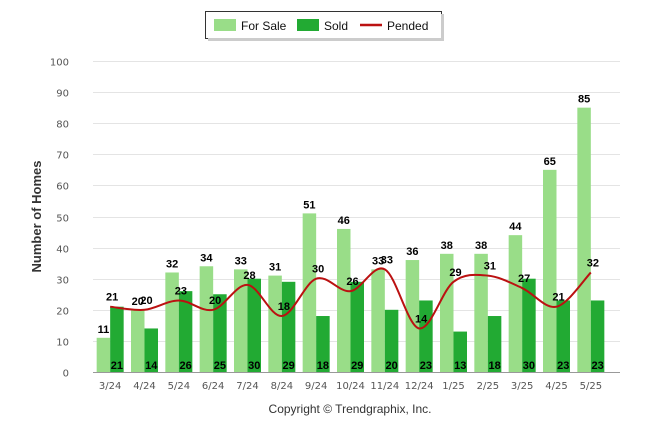  I want to click on y-tick-label: 30, so click(62, 281).